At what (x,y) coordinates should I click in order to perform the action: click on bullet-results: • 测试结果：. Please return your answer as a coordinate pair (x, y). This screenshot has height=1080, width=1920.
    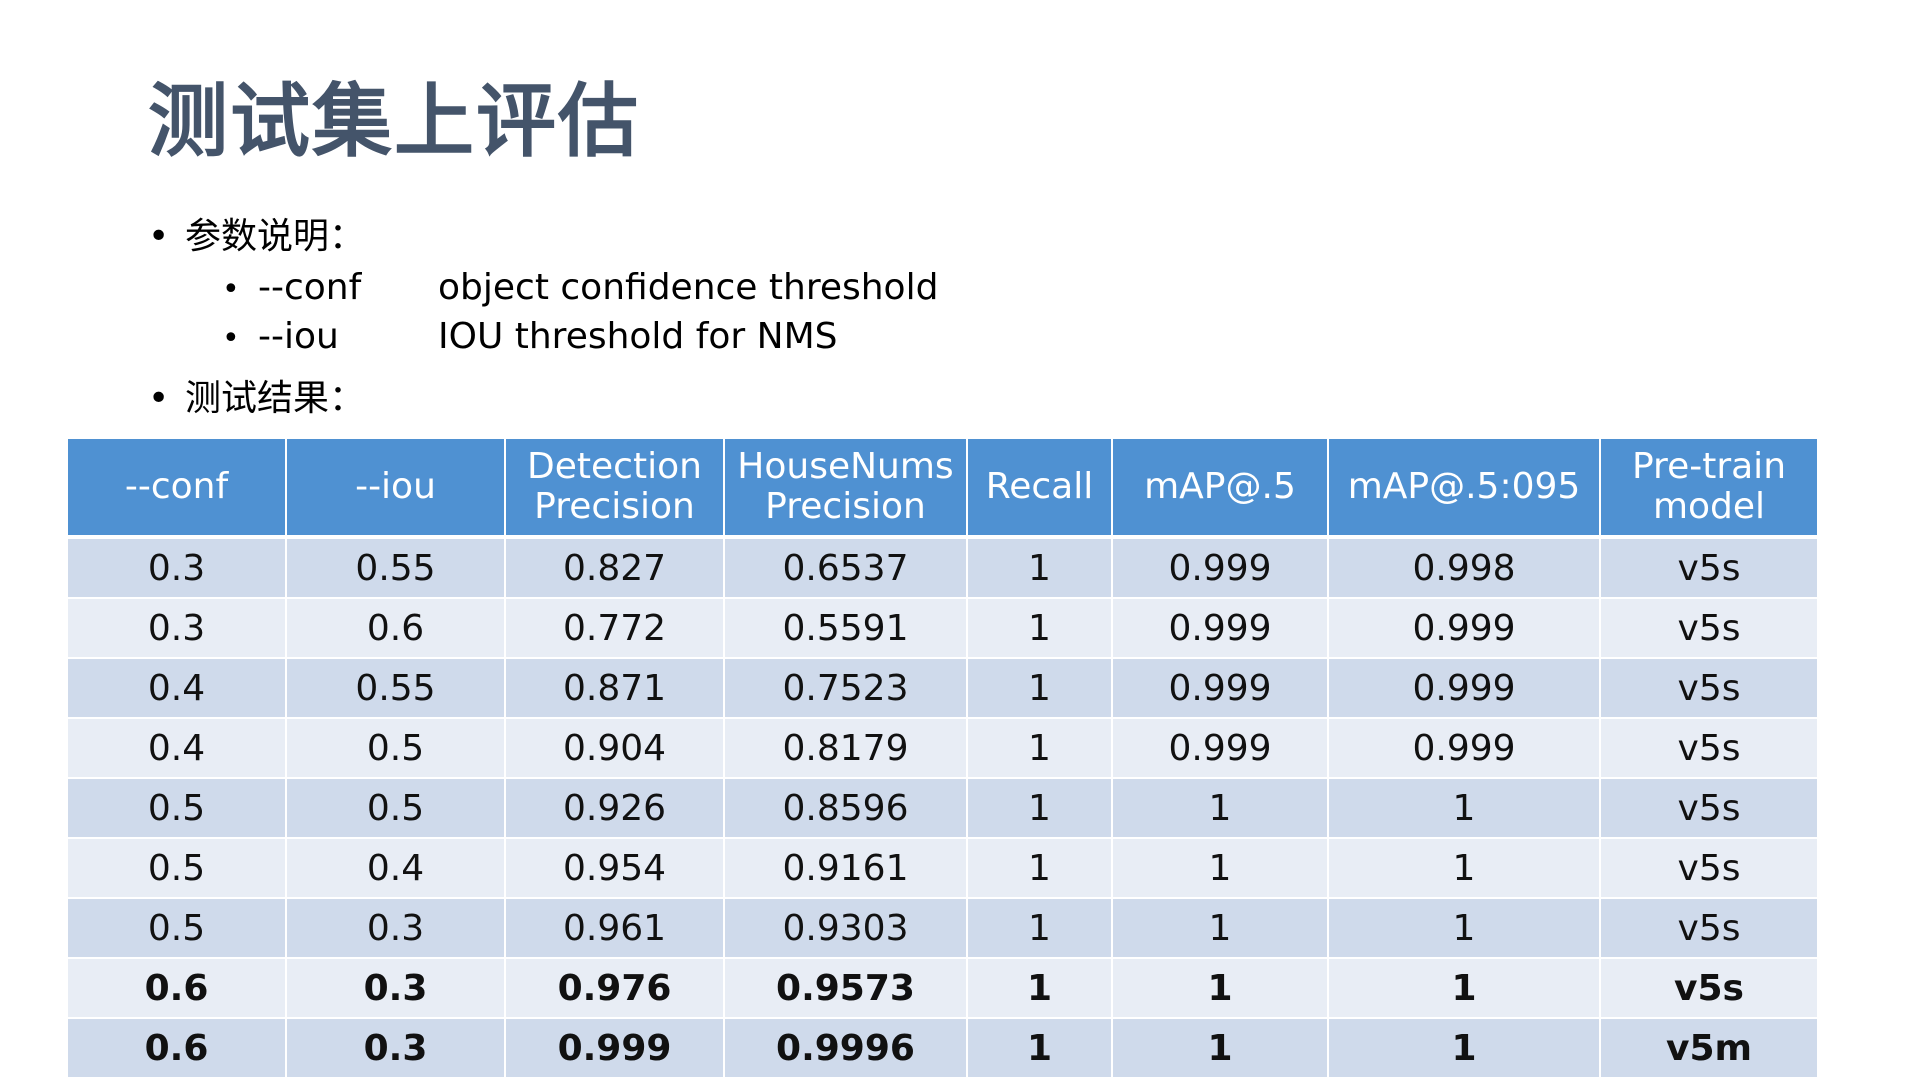
    Looking at the image, I should click on (256, 399).